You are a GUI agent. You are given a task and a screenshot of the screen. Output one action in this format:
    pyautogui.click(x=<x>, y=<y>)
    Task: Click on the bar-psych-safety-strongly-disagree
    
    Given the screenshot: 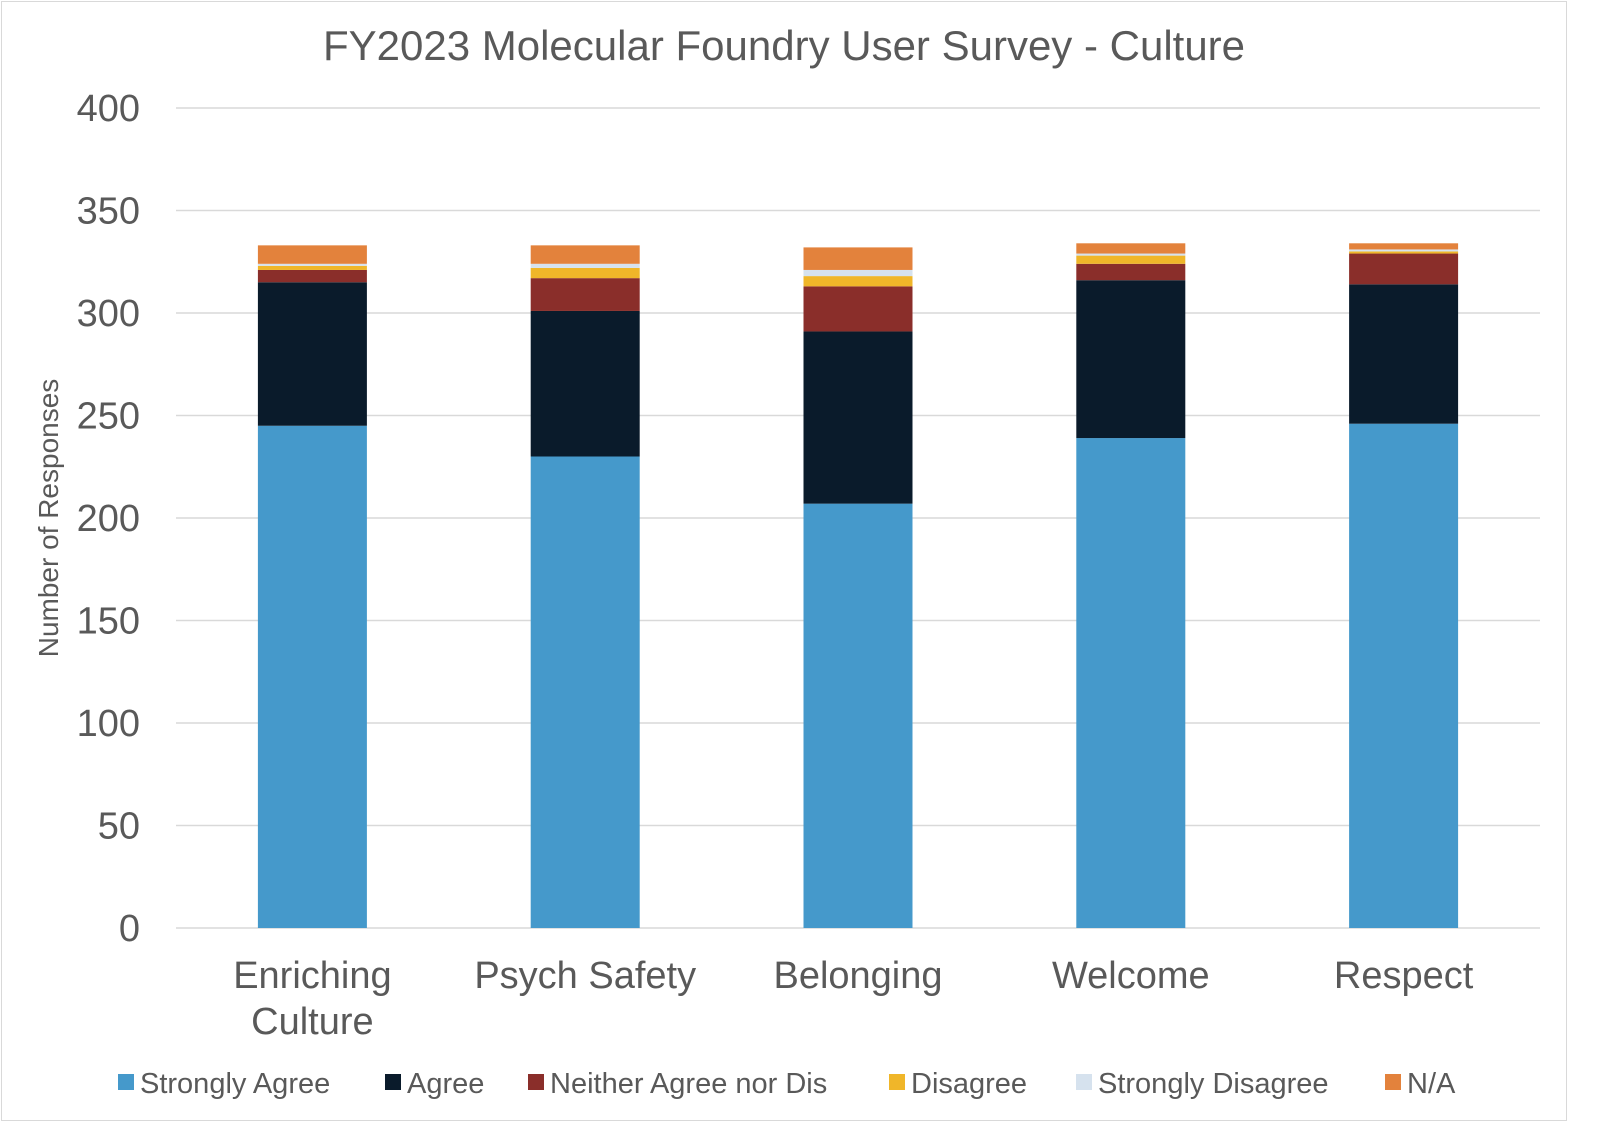 What is the action you would take?
    pyautogui.click(x=585, y=265)
    